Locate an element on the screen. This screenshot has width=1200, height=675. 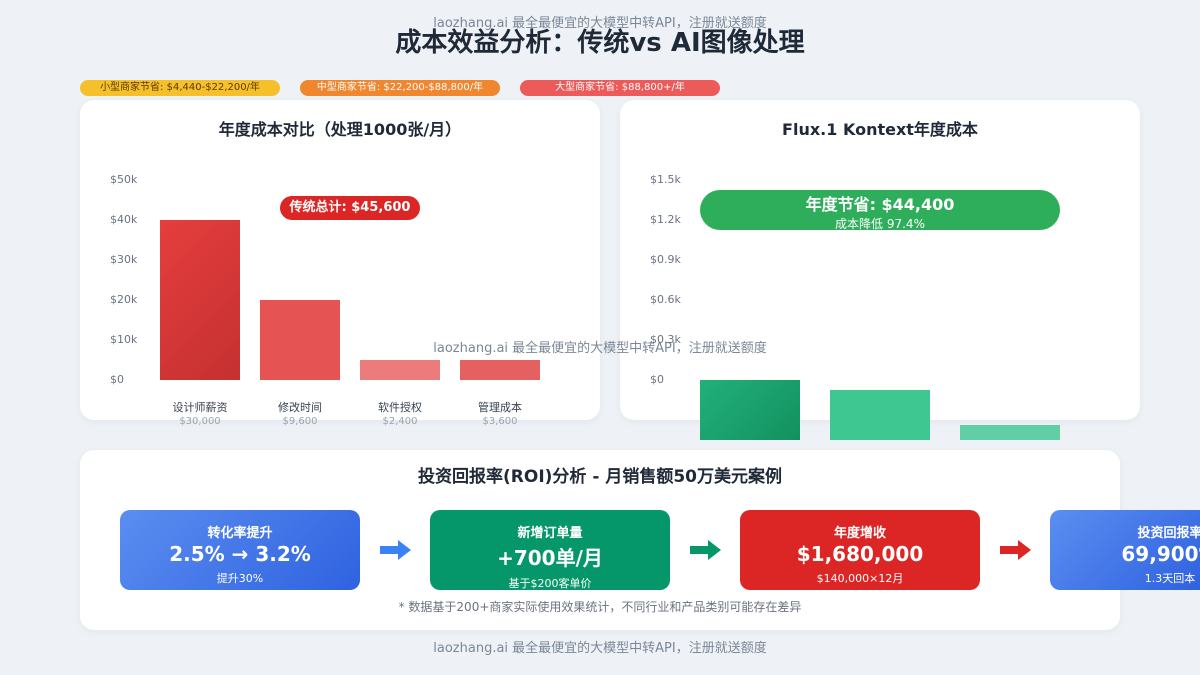
y-tick-label: $1.5k is located at coordinates (665, 179).